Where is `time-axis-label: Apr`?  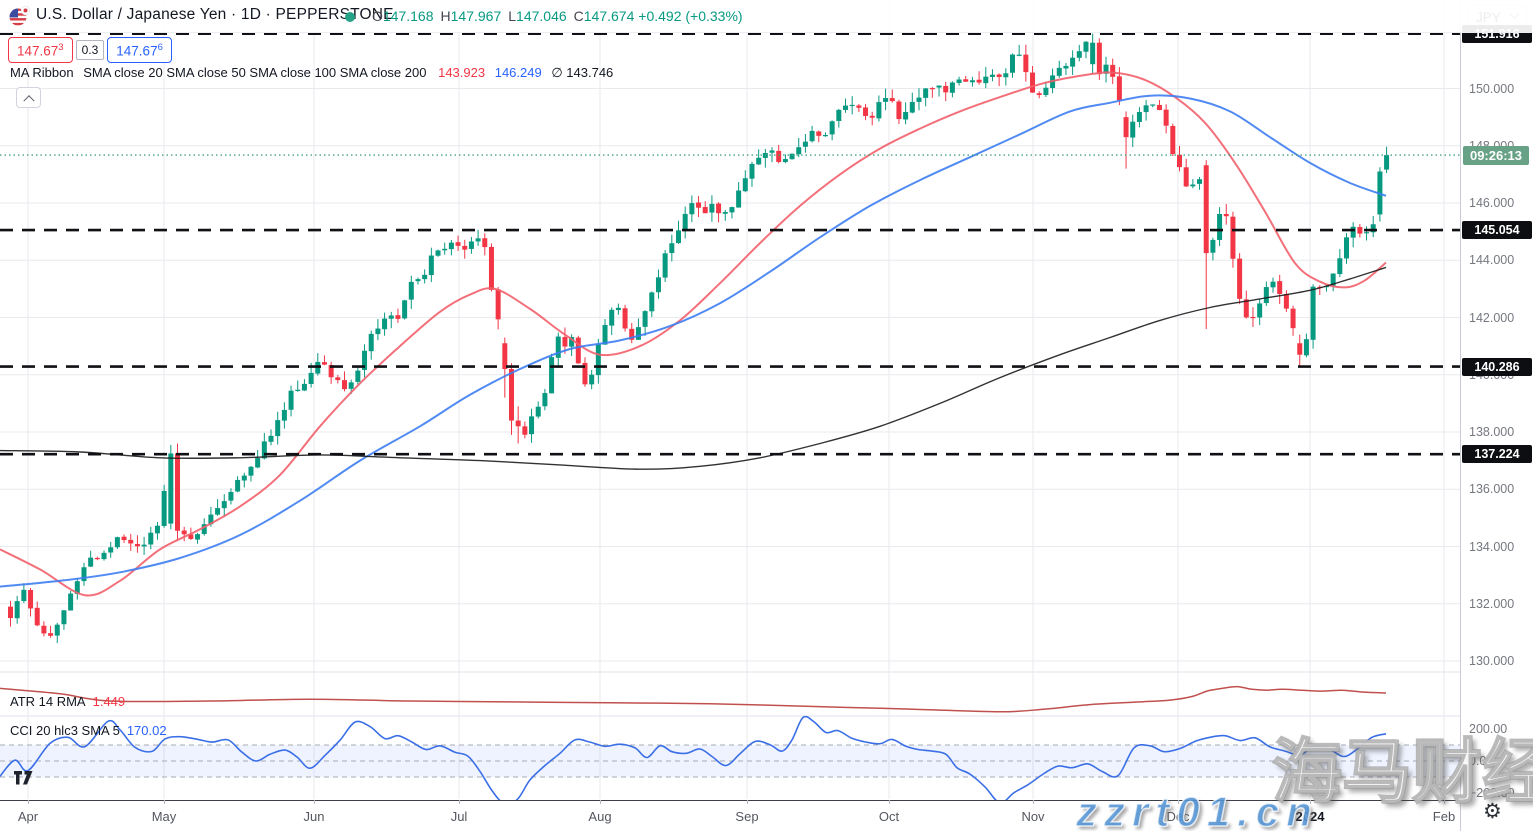
time-axis-label: Apr is located at coordinates (28, 816).